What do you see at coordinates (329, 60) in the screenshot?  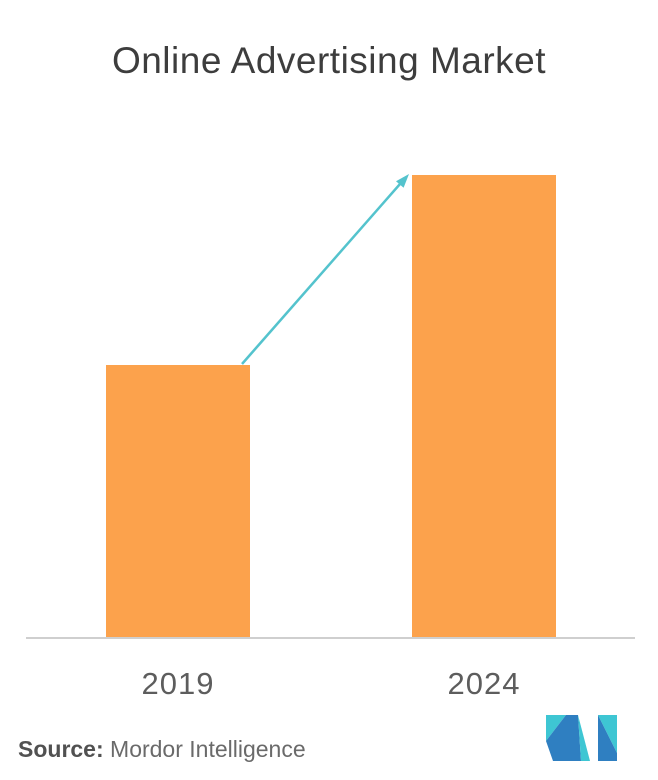 I see `page-title: Online Advertising Market` at bounding box center [329, 60].